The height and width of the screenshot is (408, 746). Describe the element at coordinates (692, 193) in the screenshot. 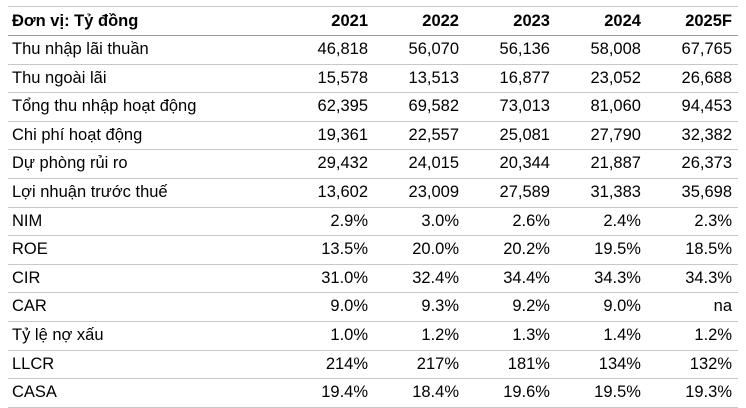

I see `table-cell-value: 35,698` at that location.